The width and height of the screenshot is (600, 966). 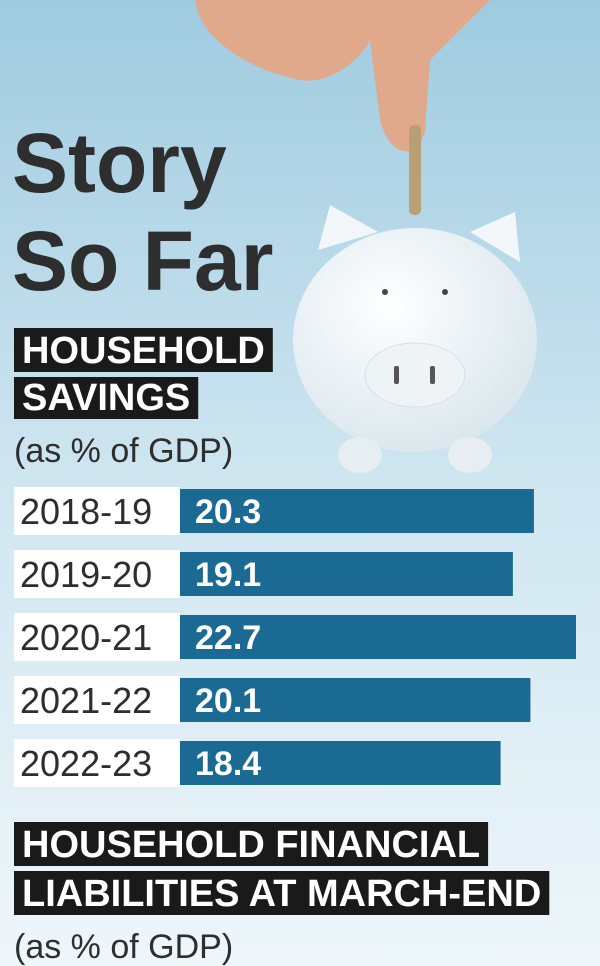 What do you see at coordinates (142, 261) in the screenshot?
I see `title-line: So Far` at bounding box center [142, 261].